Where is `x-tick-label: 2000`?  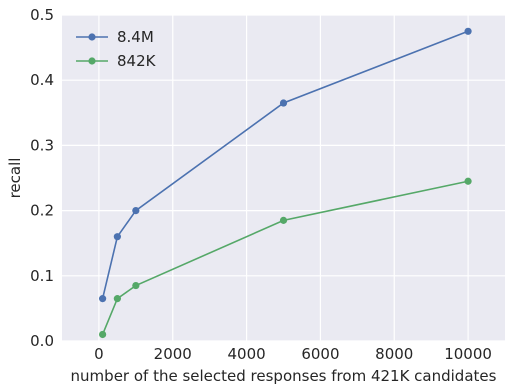
x-tick-label: 2000 is located at coordinates (173, 354).